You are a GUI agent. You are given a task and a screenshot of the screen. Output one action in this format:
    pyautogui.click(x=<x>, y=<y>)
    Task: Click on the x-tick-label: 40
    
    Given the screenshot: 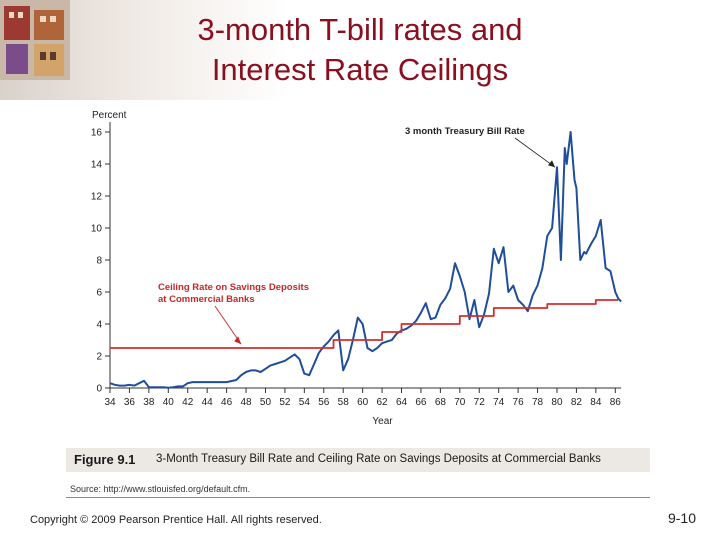 What is the action you would take?
    pyautogui.click(x=169, y=402)
    